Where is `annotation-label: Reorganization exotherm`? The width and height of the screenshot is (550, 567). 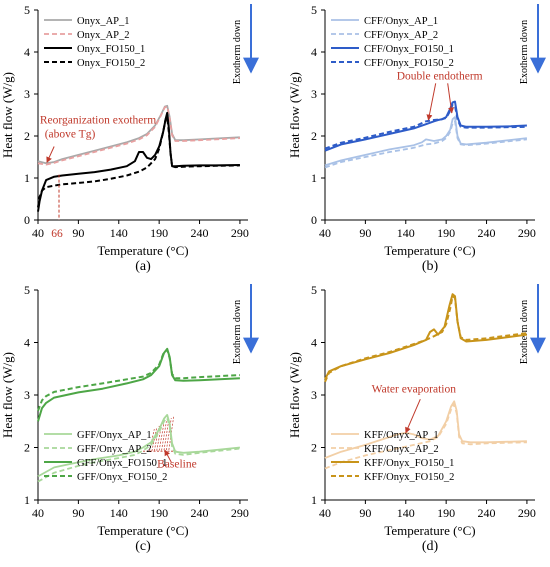
annotation-label: Reorganization exotherm is located at coordinates (98, 120).